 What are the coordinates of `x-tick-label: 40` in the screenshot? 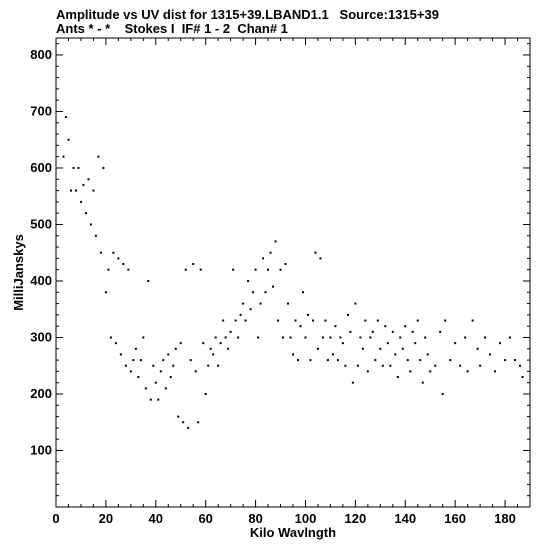 It's located at (156, 518).